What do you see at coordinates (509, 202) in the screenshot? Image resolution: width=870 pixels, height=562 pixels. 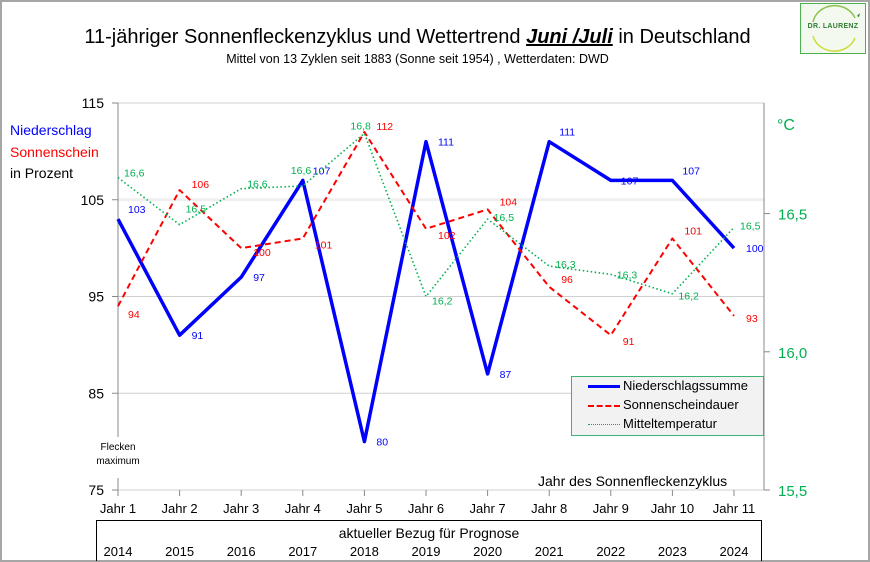 I see `data-label-sonnenscheindauer: 104` at bounding box center [509, 202].